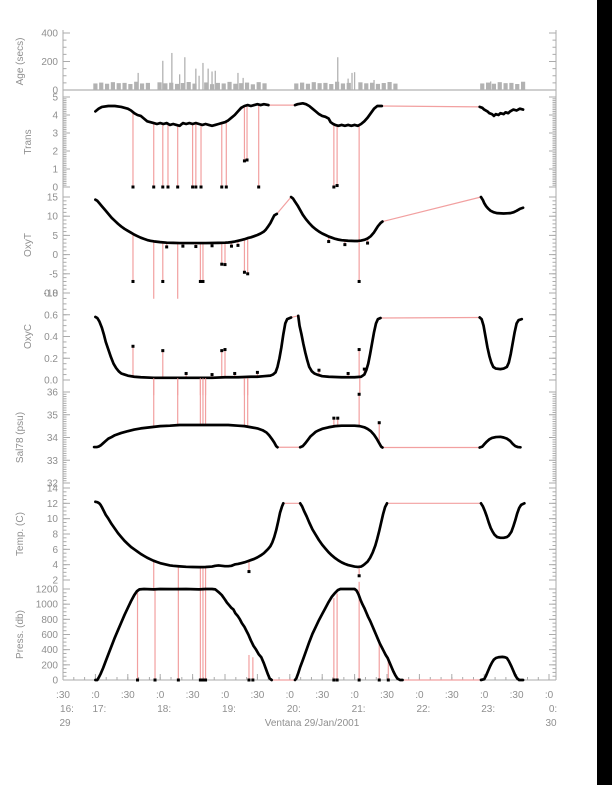 This screenshot has width=612, height=785. Describe the element at coordinates (604, 392) in the screenshot. I see `right-black-strip` at that location.